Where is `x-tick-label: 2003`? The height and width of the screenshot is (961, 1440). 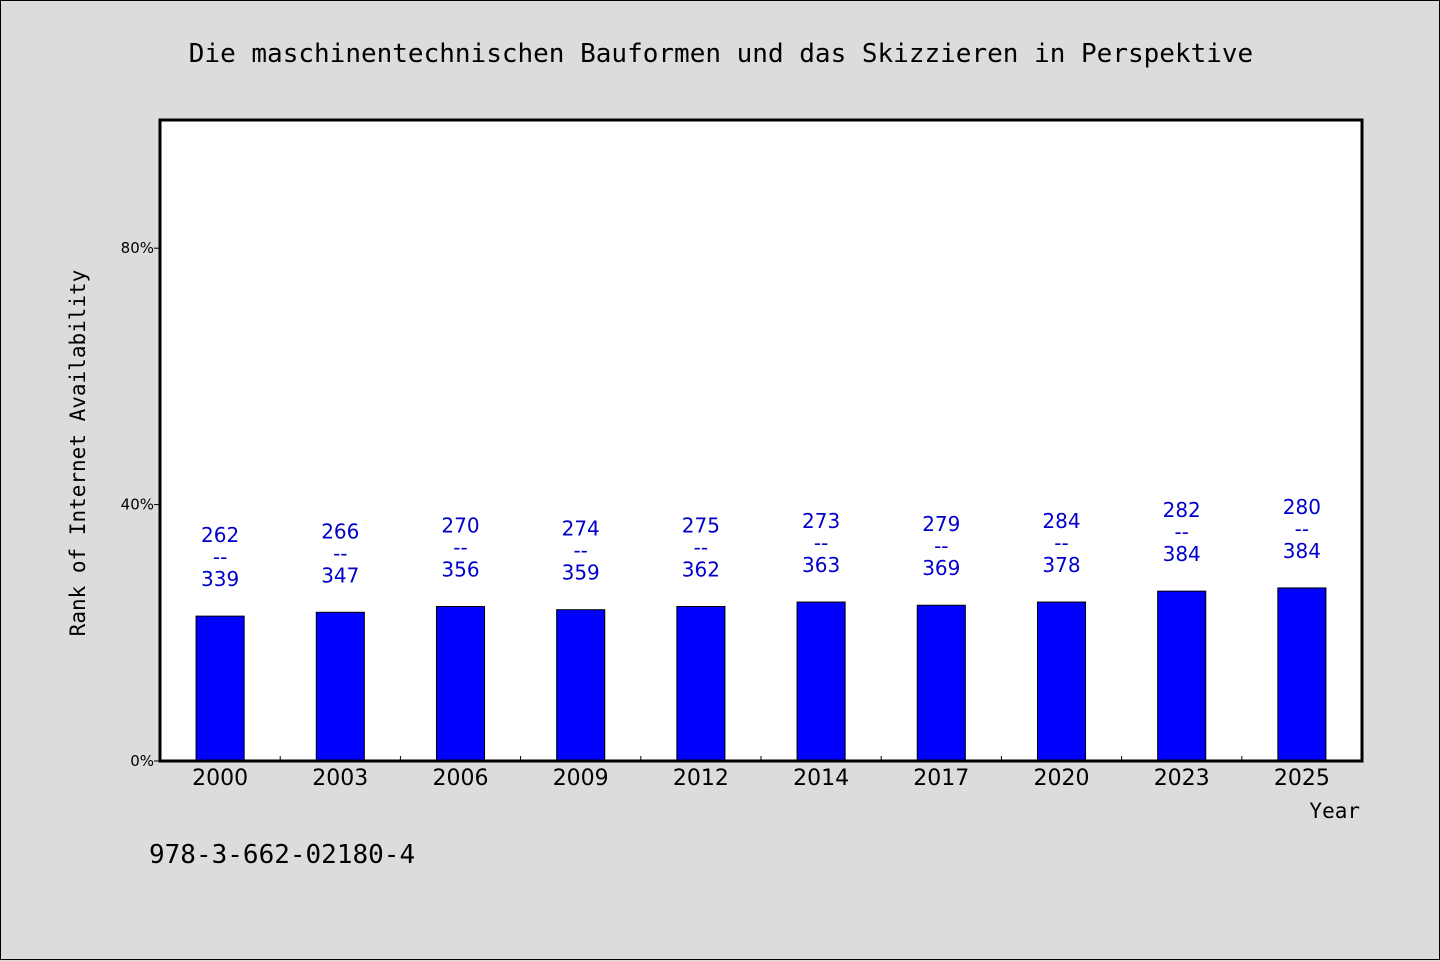
x-tick-label: 2003 is located at coordinates (340, 778).